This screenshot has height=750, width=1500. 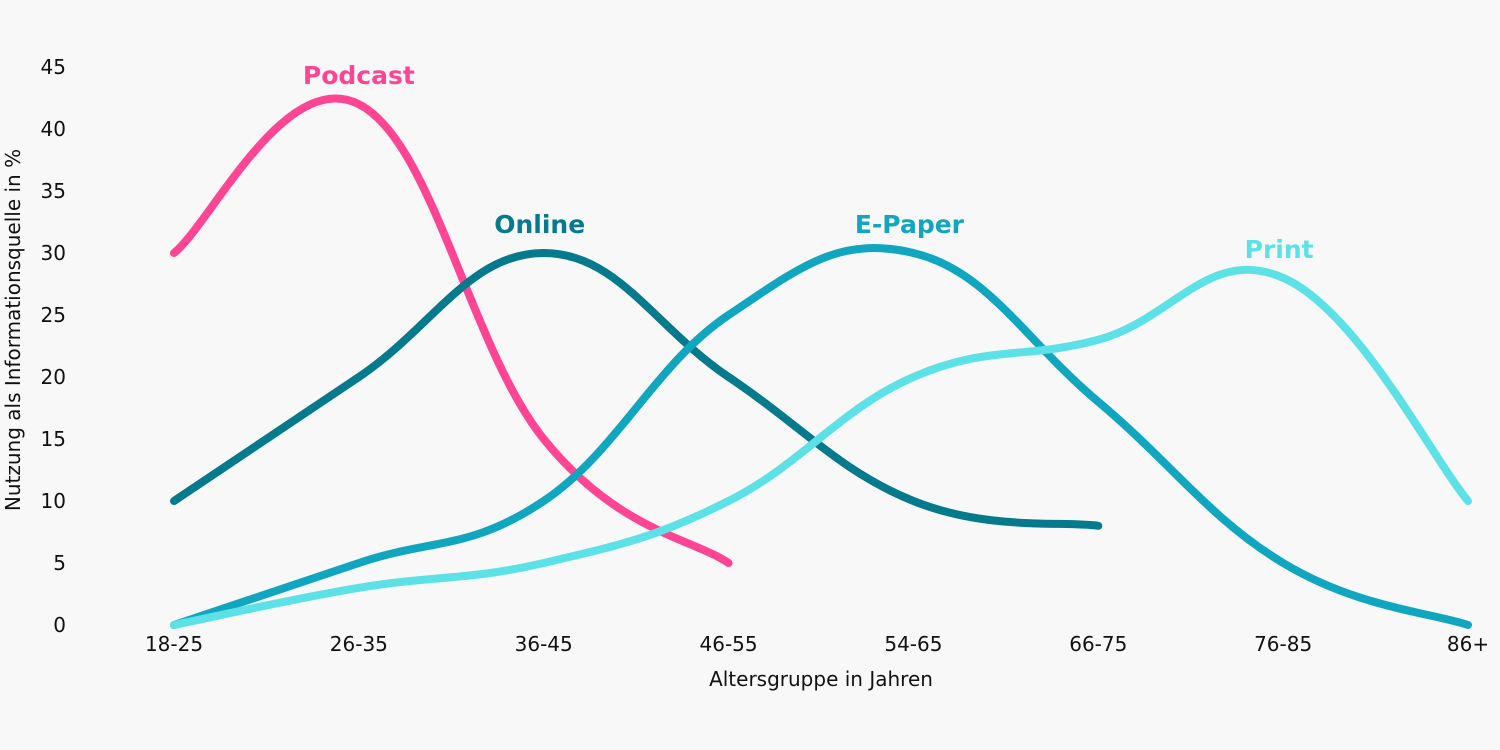 I want to click on x-tick-label: 54-65, so click(x=913, y=644).